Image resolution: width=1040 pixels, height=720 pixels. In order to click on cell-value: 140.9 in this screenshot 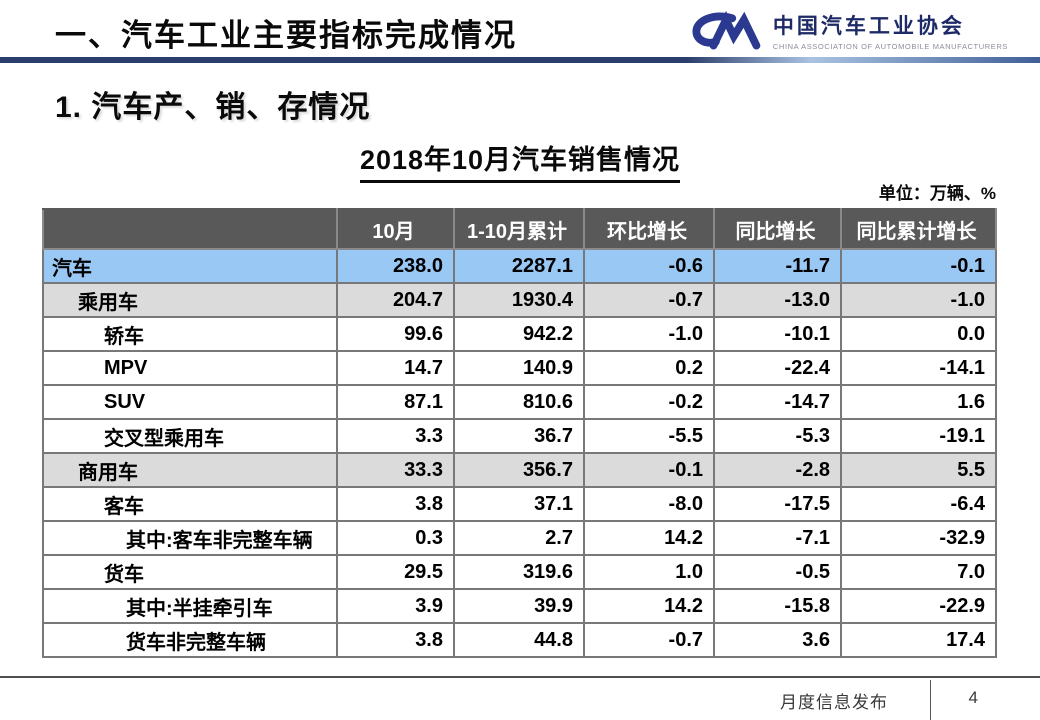, I will do `click(519, 368)`.